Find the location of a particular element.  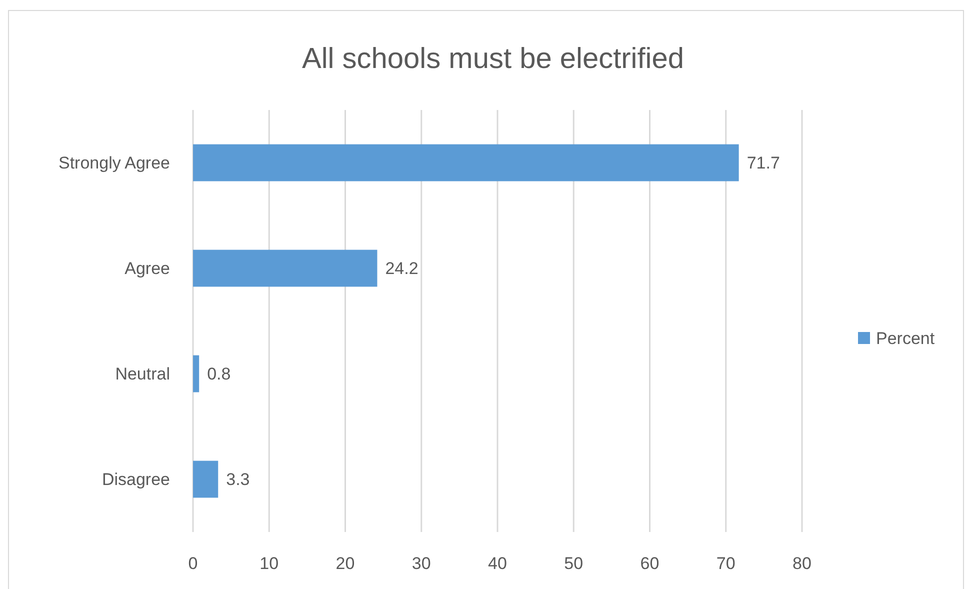

y-tick-label: Neutral is located at coordinates (142, 374).